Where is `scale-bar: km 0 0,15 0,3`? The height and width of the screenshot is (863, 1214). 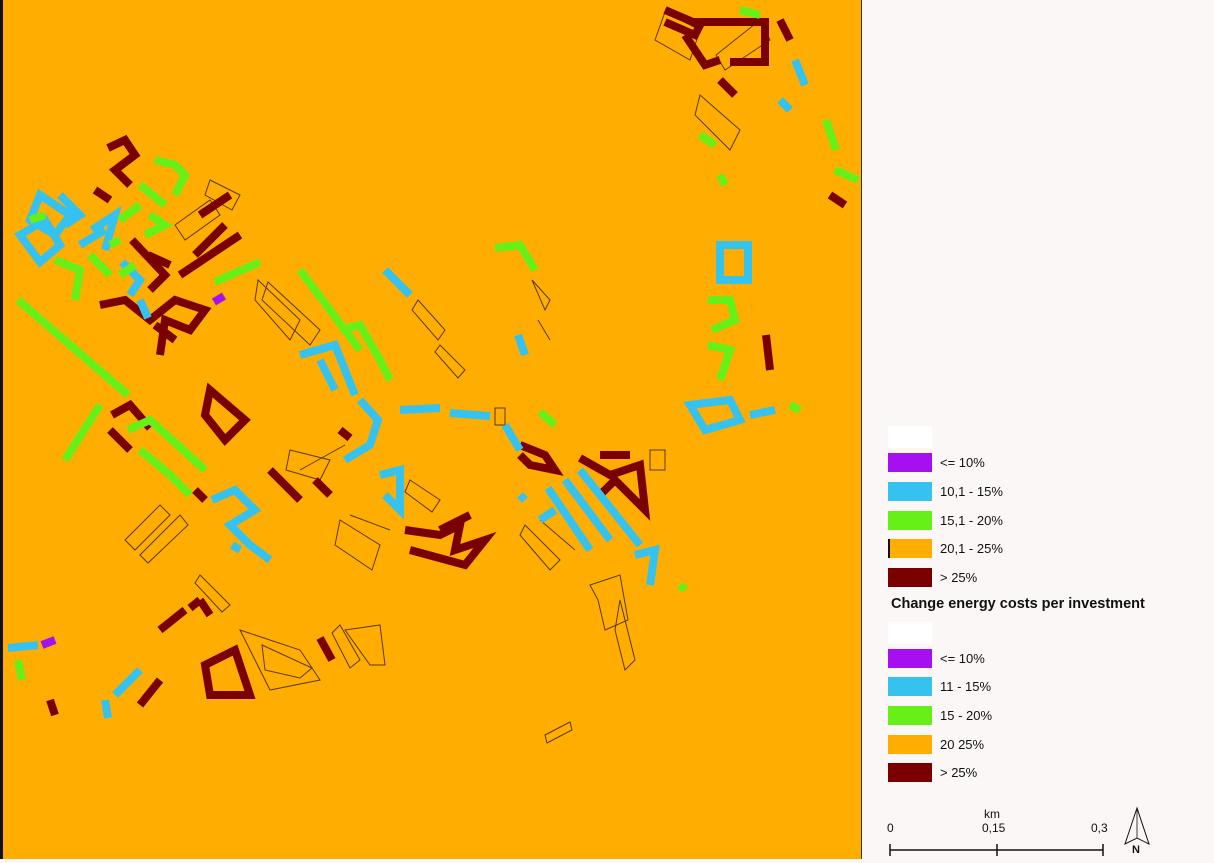 scale-bar: km 0 0,15 0,3 is located at coordinates (1004, 832).